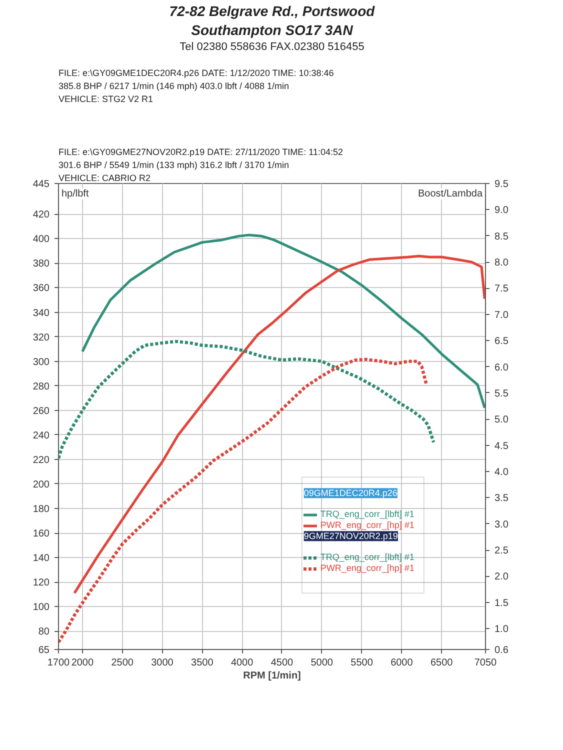  Describe the element at coordinates (501, 446) in the screenshot. I see `y2-tick-label: 4.5` at that location.